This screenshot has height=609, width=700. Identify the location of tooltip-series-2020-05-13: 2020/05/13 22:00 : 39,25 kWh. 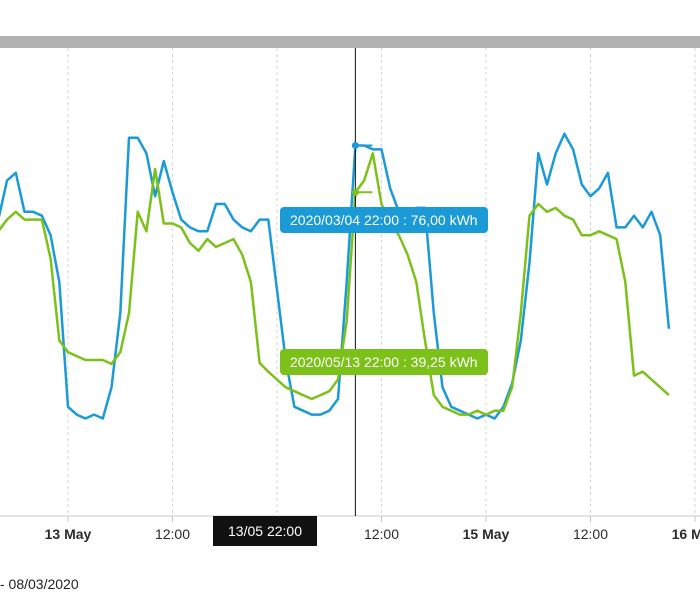
(384, 362).